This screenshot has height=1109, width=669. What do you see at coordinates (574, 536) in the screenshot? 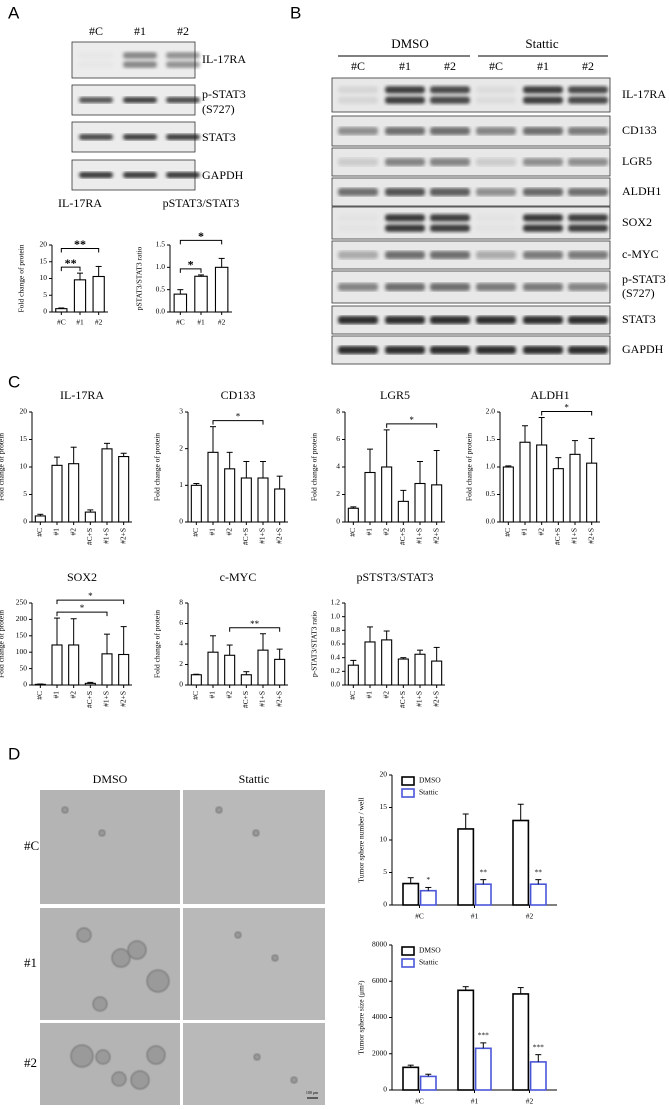
I see `x-tick-label: #1+S` at bounding box center [574, 536].